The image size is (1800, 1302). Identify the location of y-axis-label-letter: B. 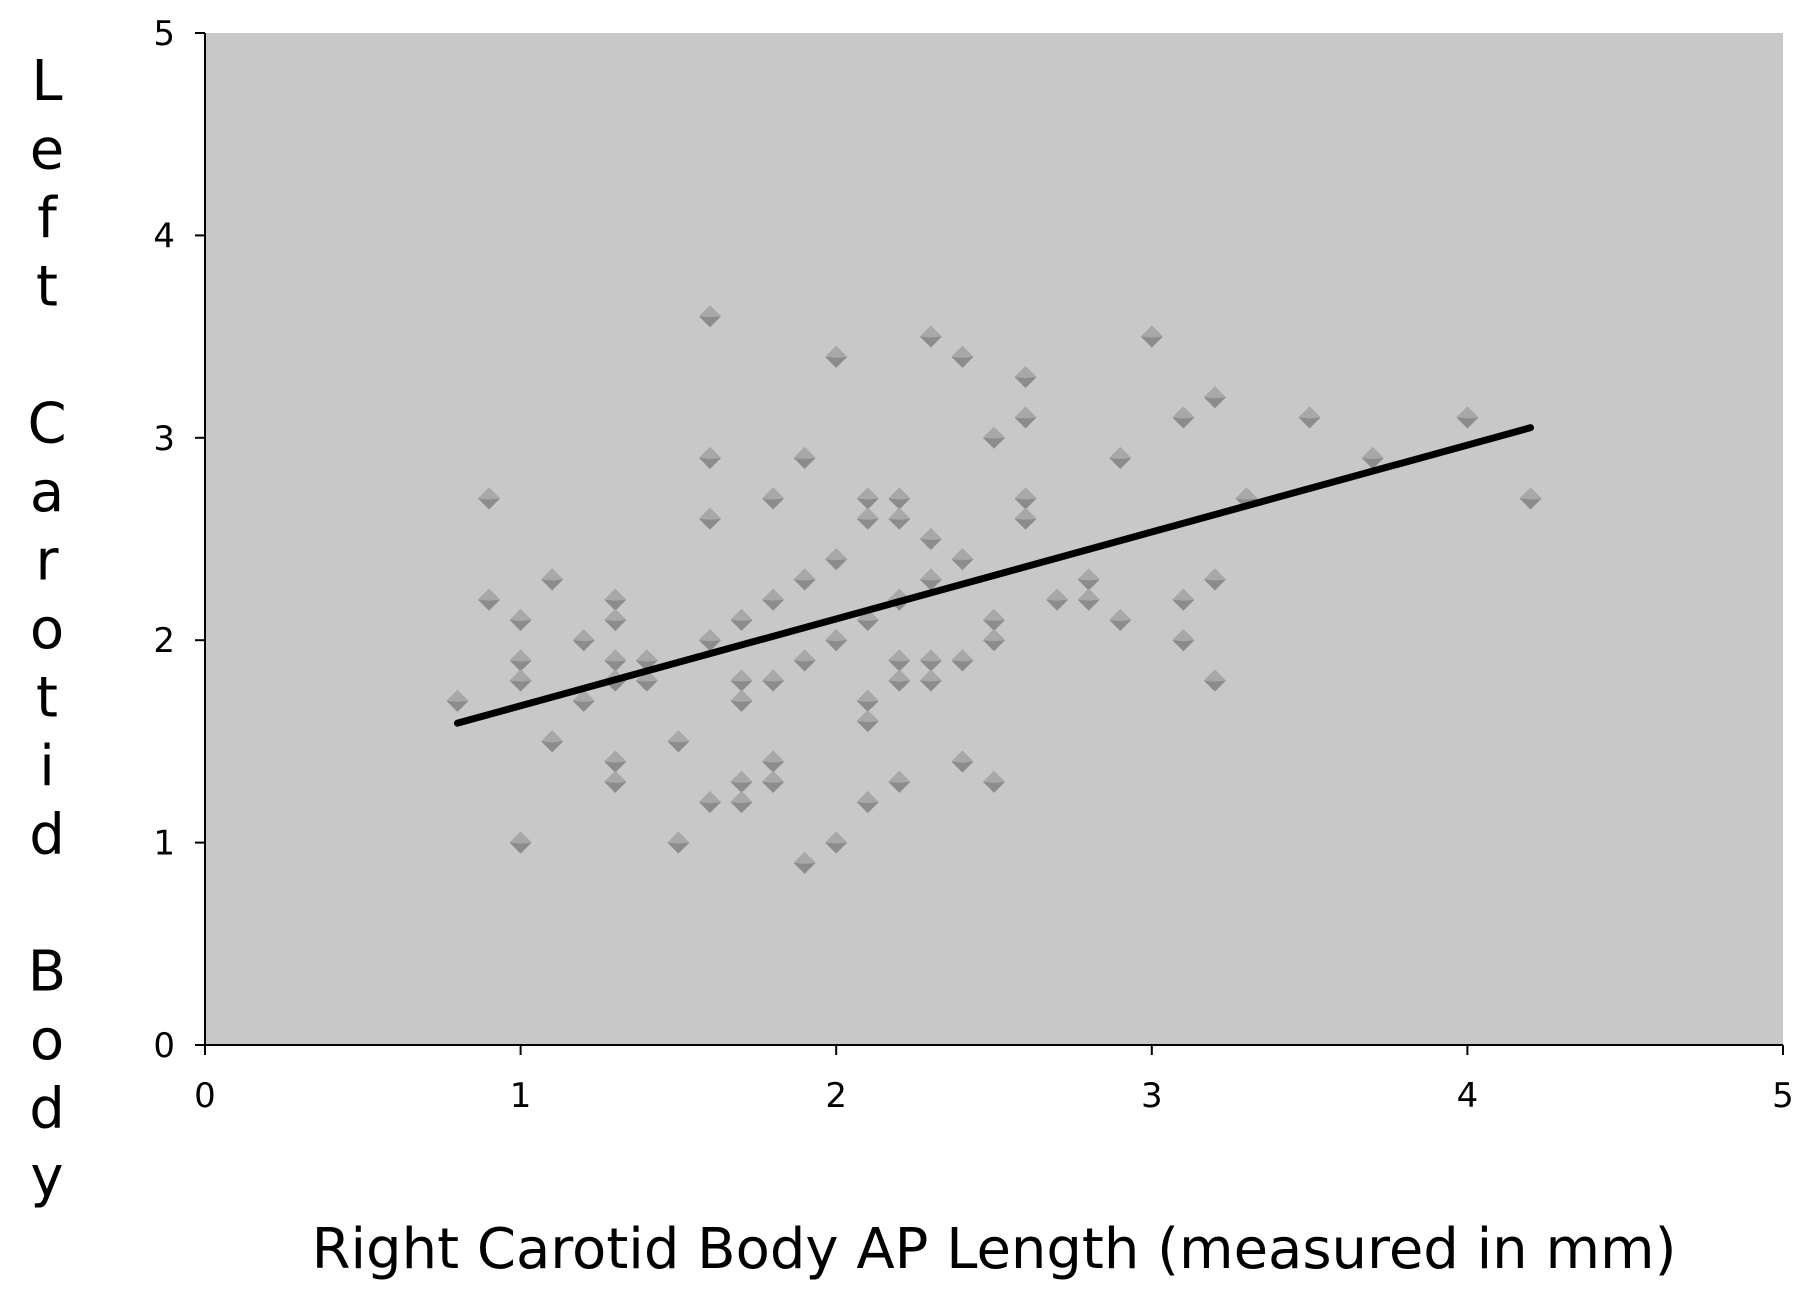
(47, 972).